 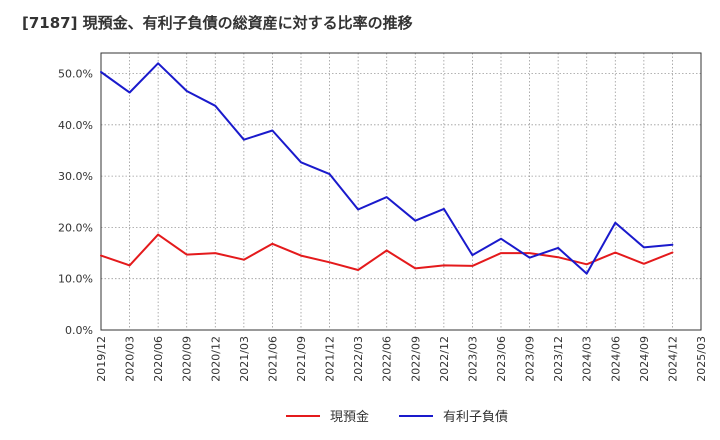 What do you see at coordinates (272, 359) in the screenshot?
I see `x-tick-label: 2021/06` at bounding box center [272, 359].